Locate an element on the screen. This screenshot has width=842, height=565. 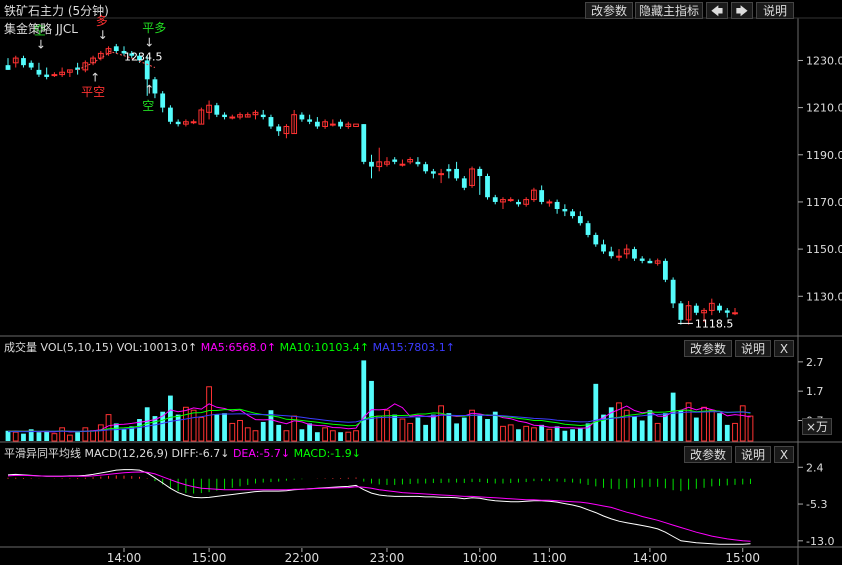
strategy-label: 集金策略 JJCL is located at coordinates (41, 29).